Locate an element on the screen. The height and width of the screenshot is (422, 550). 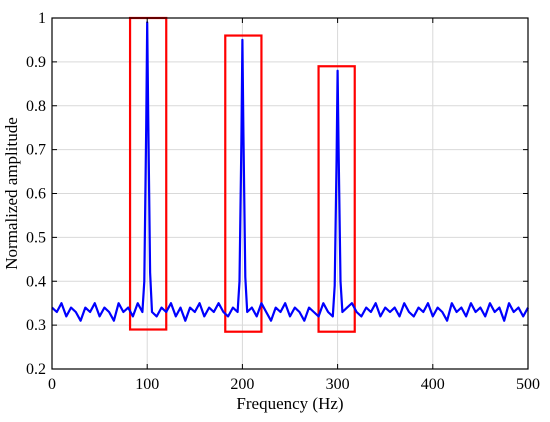
x-tick-label: 400 is located at coordinates (433, 384).